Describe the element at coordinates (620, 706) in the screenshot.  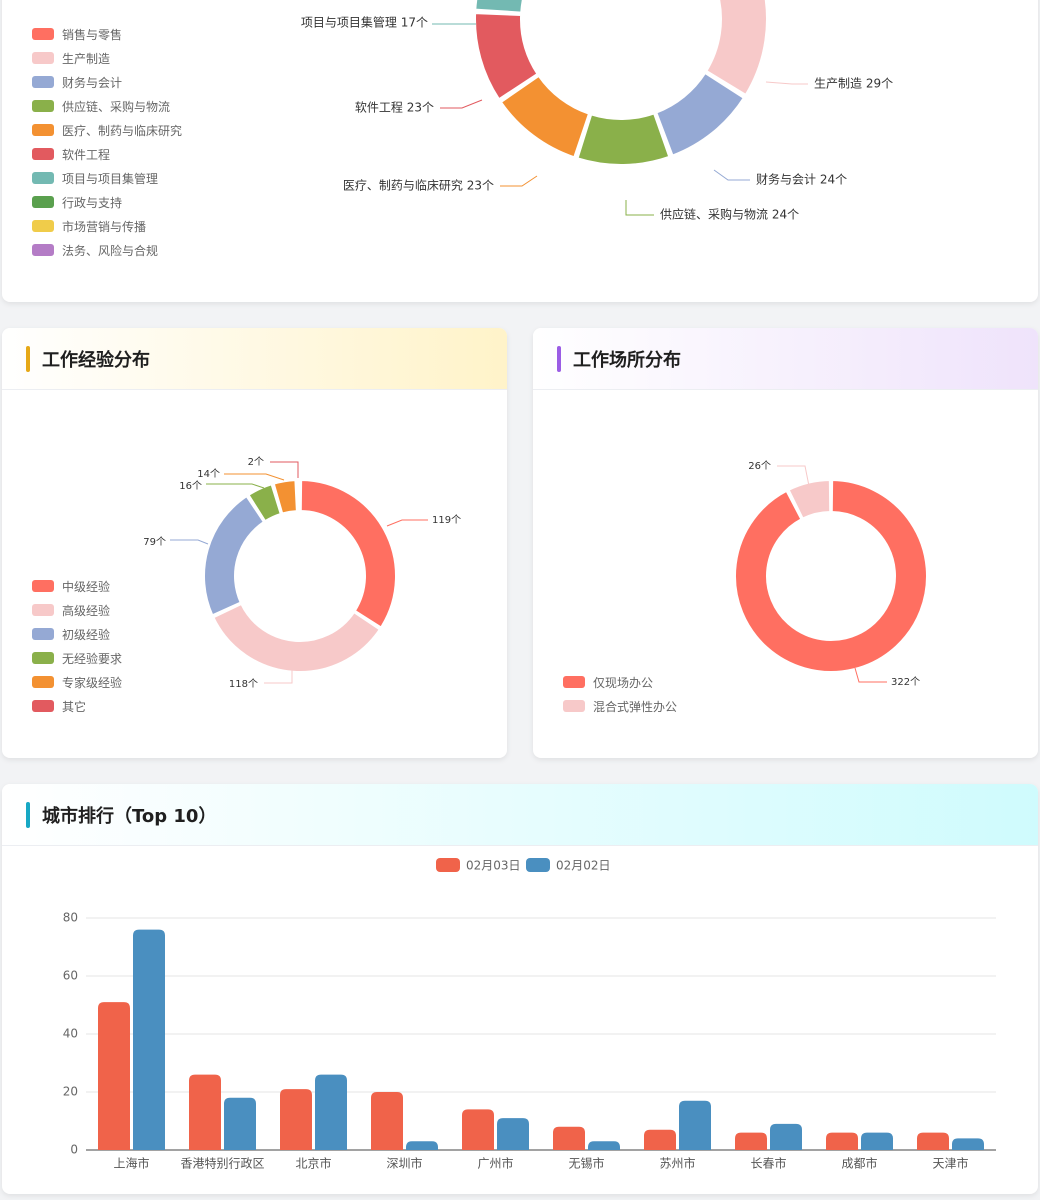
I see `workplace-legend-item: 混合式弹性办公` at that location.